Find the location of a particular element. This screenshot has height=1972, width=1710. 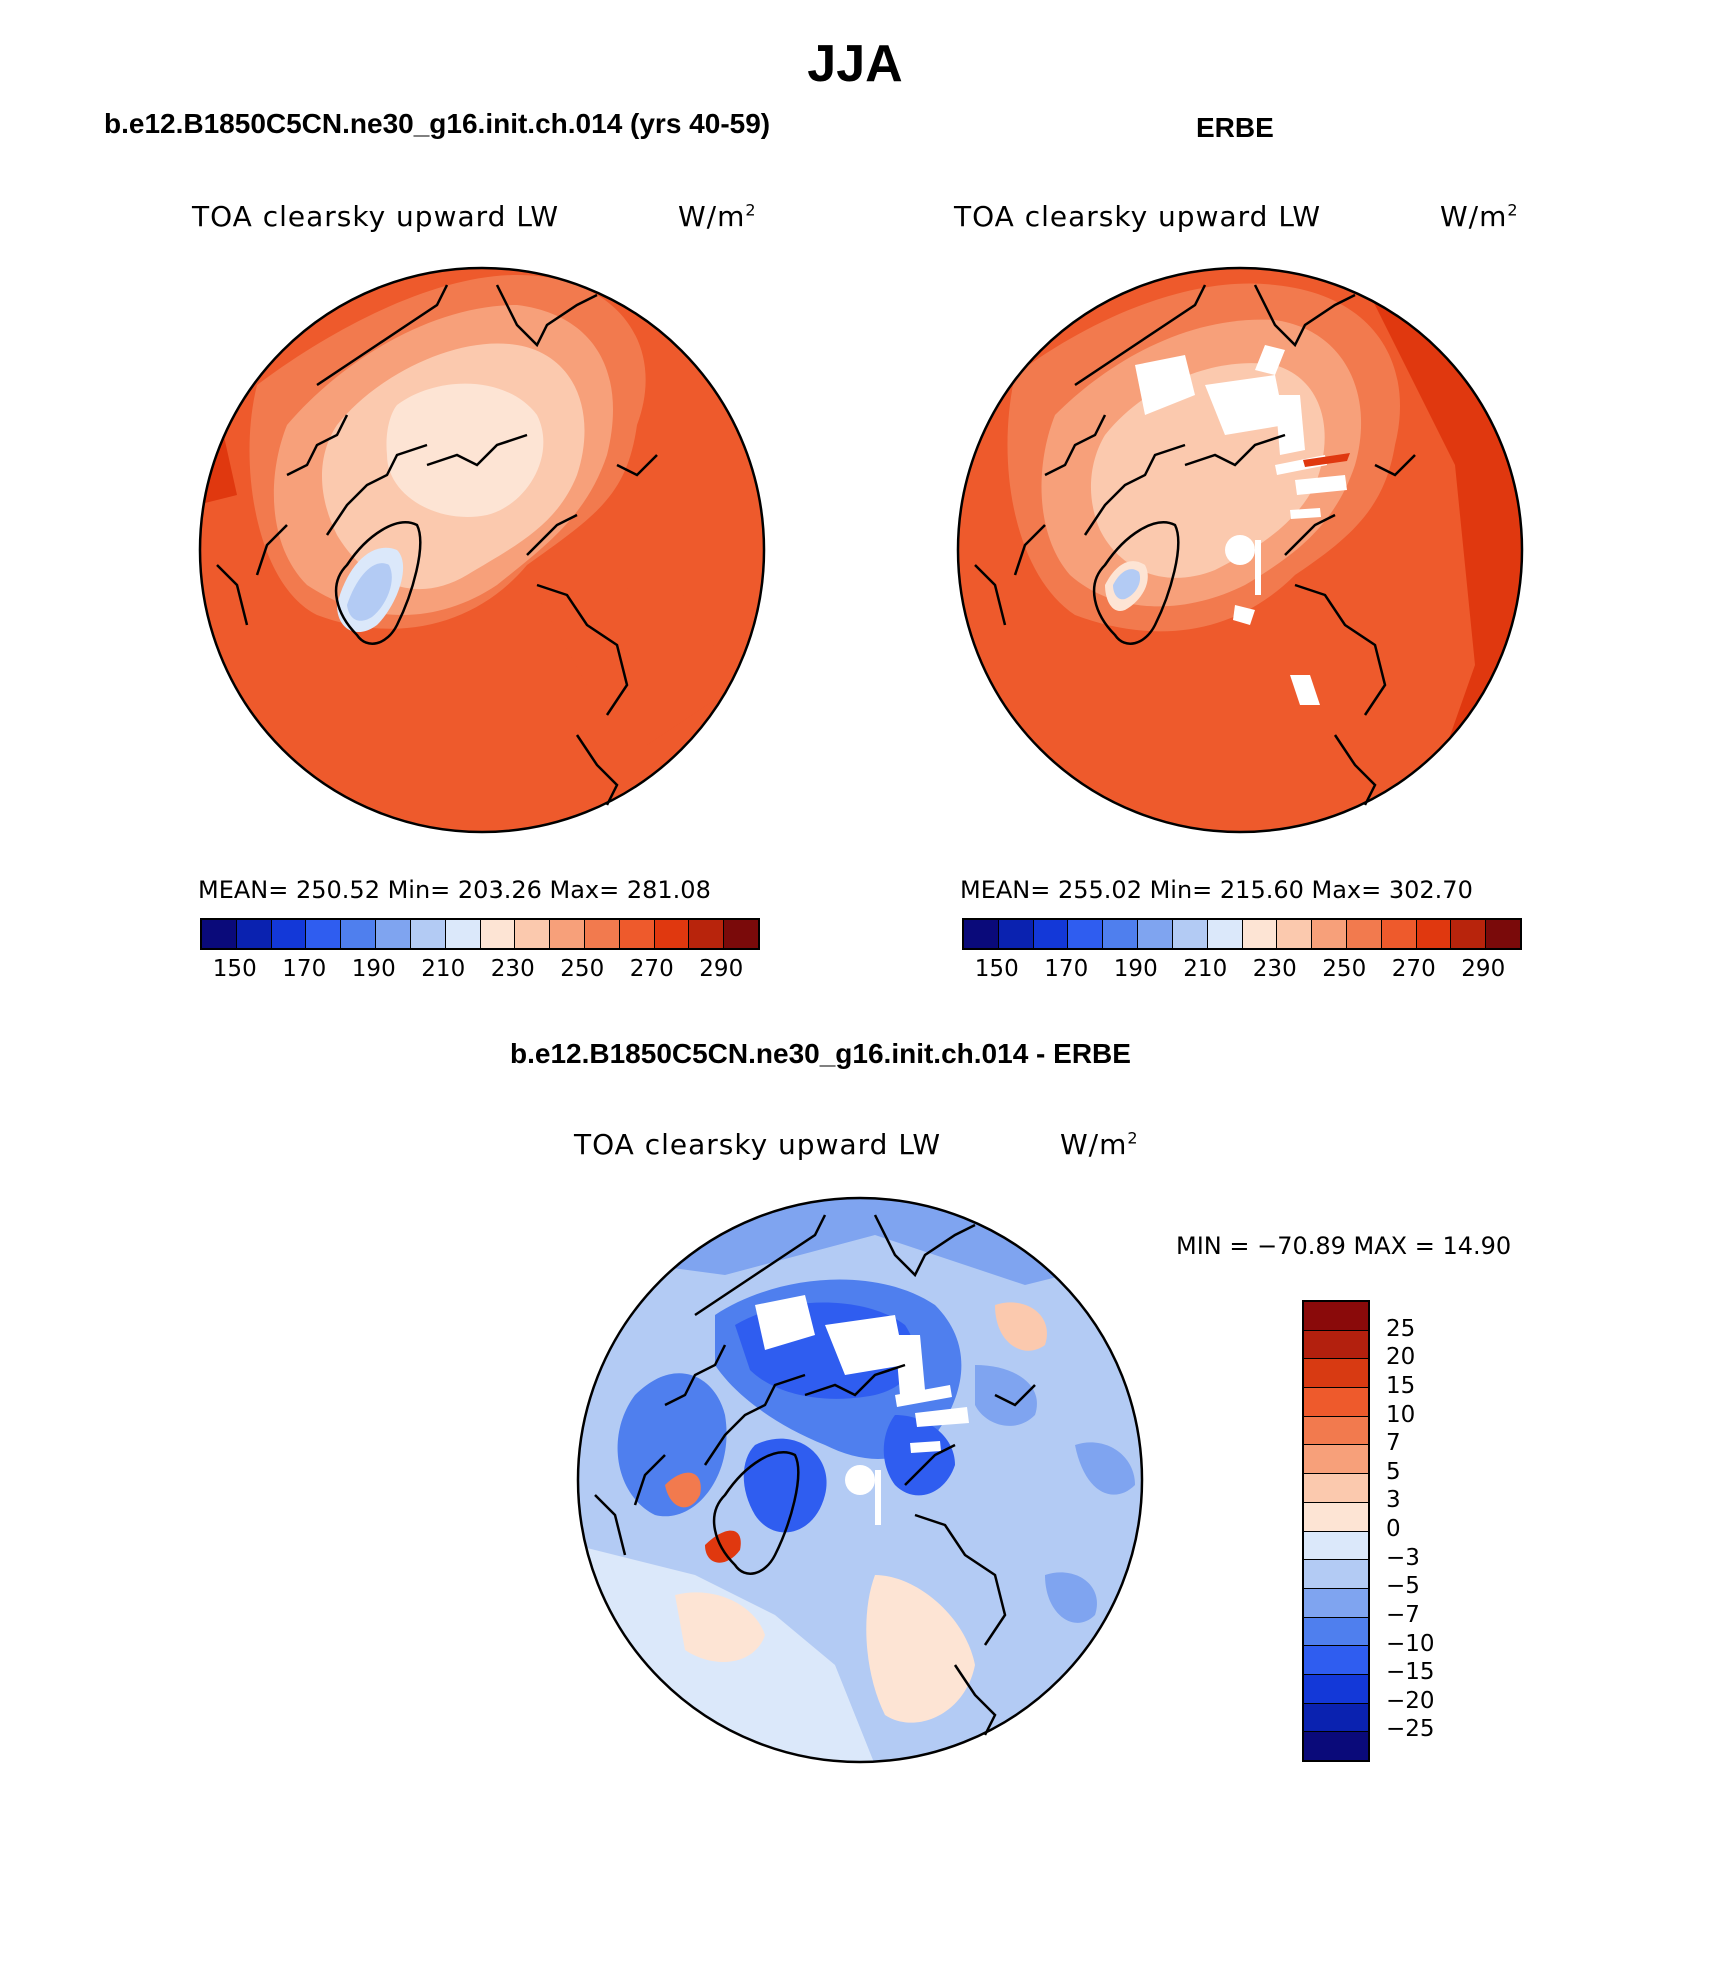

colorbar-tick-label: −15 is located at coordinates (1410, 1672).